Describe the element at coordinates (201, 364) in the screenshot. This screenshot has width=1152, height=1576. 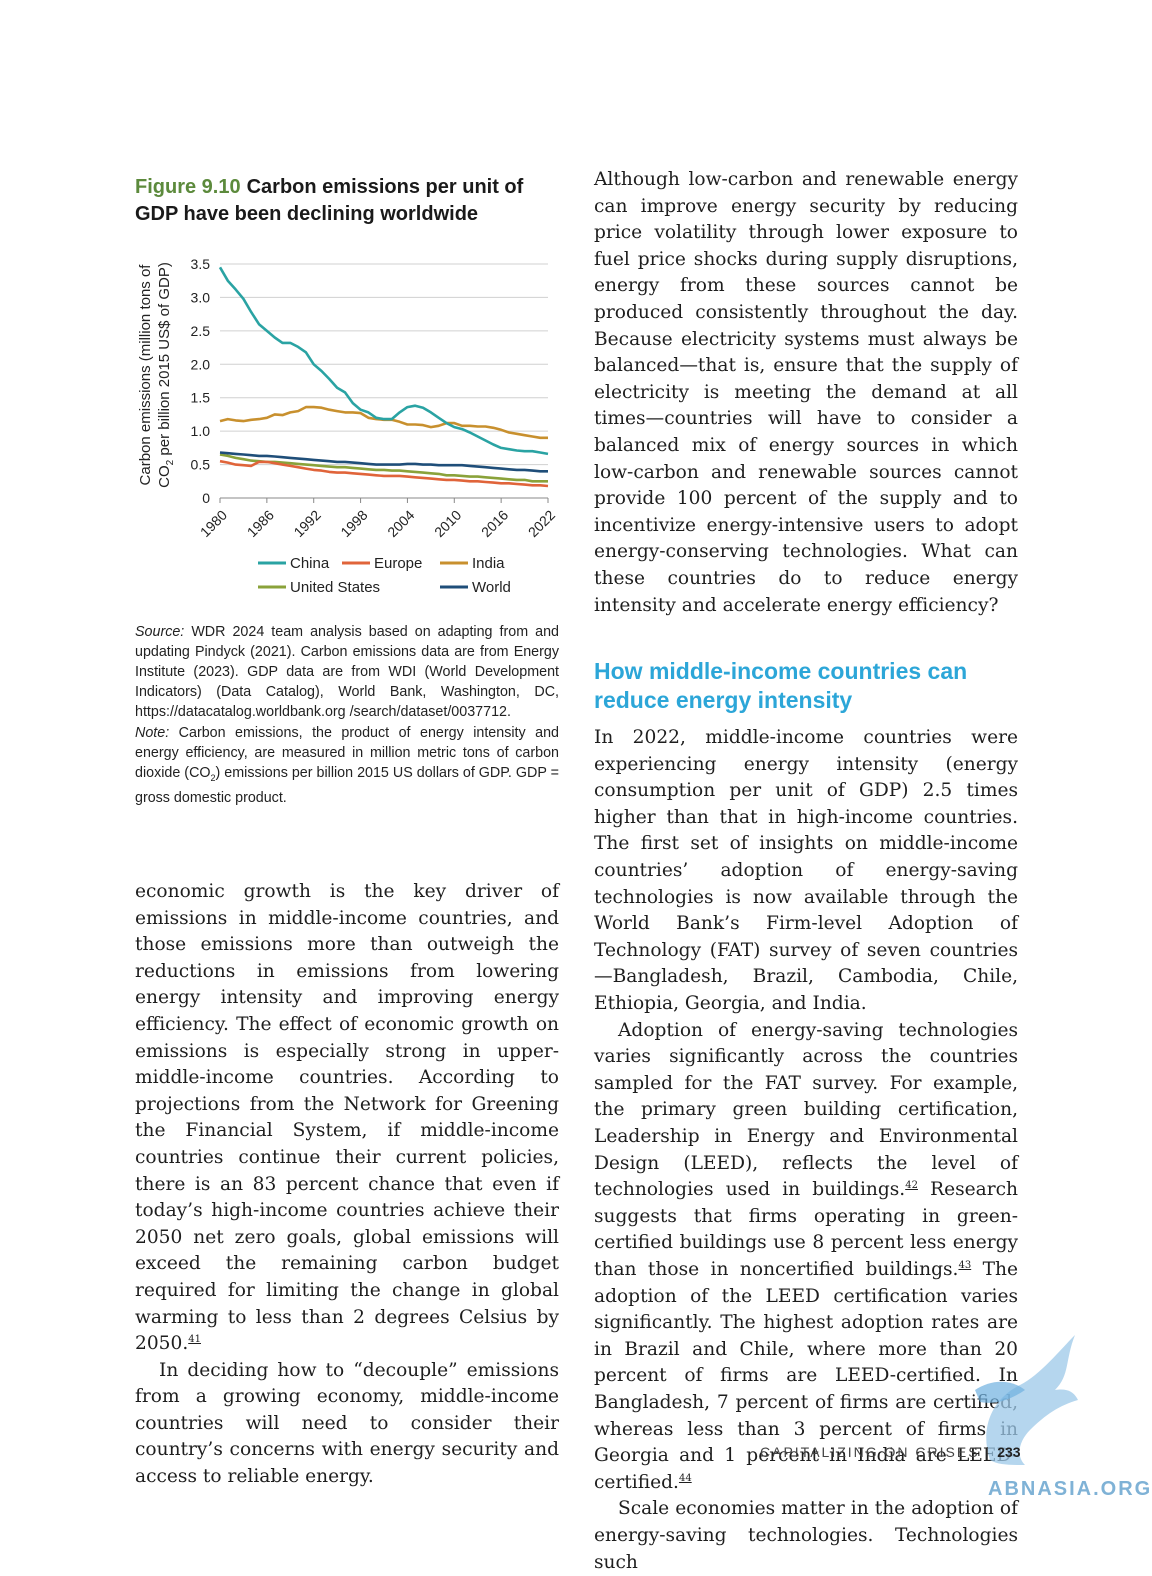
I see `y-tick-label: 2.0` at that location.